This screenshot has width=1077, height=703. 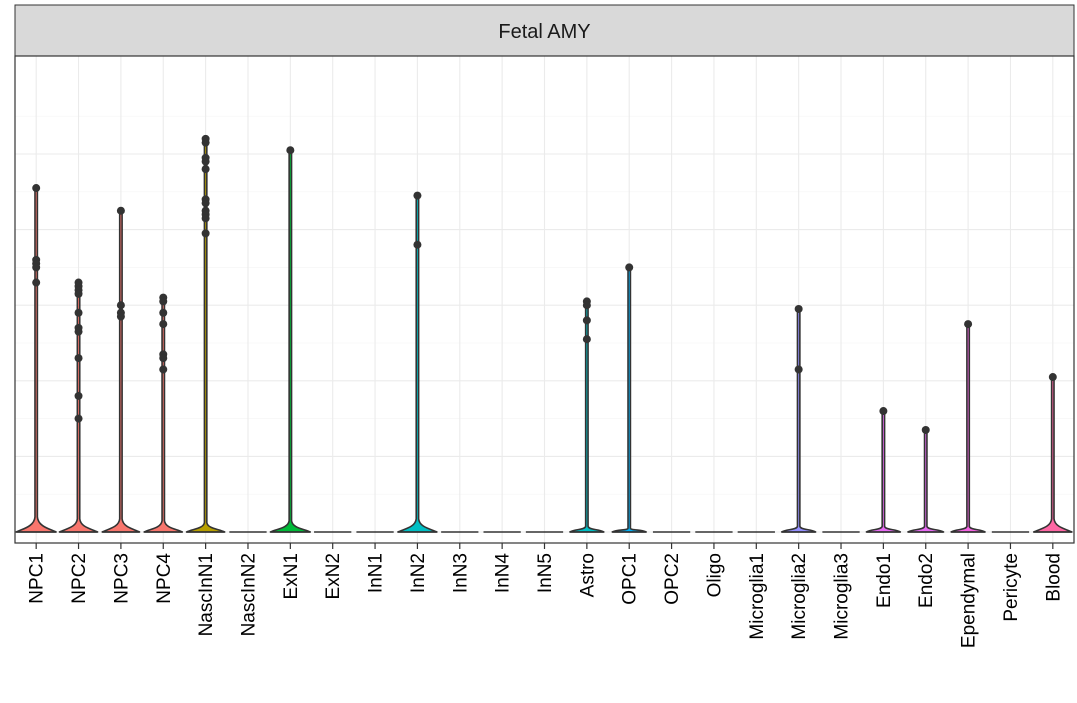 What do you see at coordinates (883, 411) in the screenshot?
I see `outlier-point-endo1` at bounding box center [883, 411].